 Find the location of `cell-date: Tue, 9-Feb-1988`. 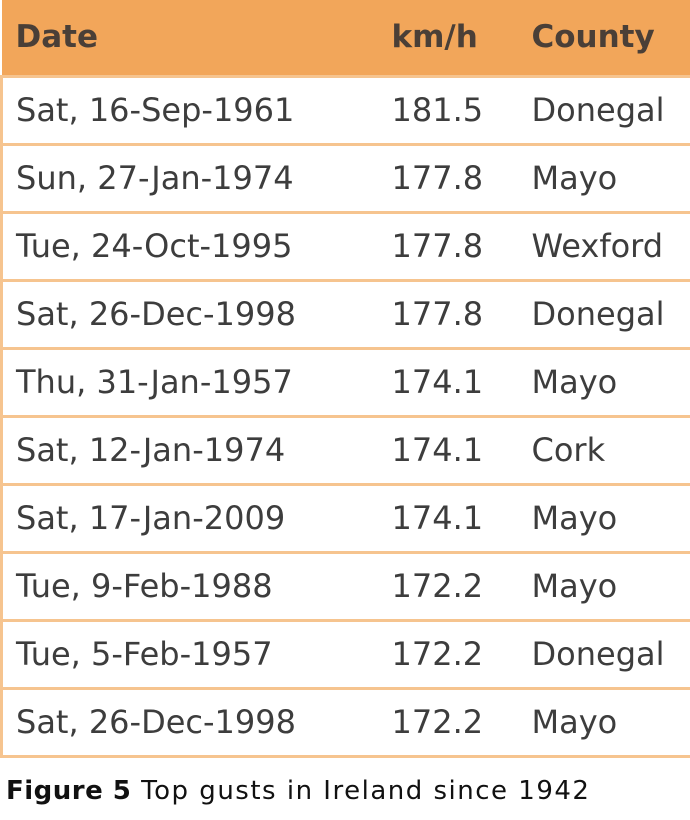

cell-date: Tue, 9-Feb-1988 is located at coordinates (191, 585).